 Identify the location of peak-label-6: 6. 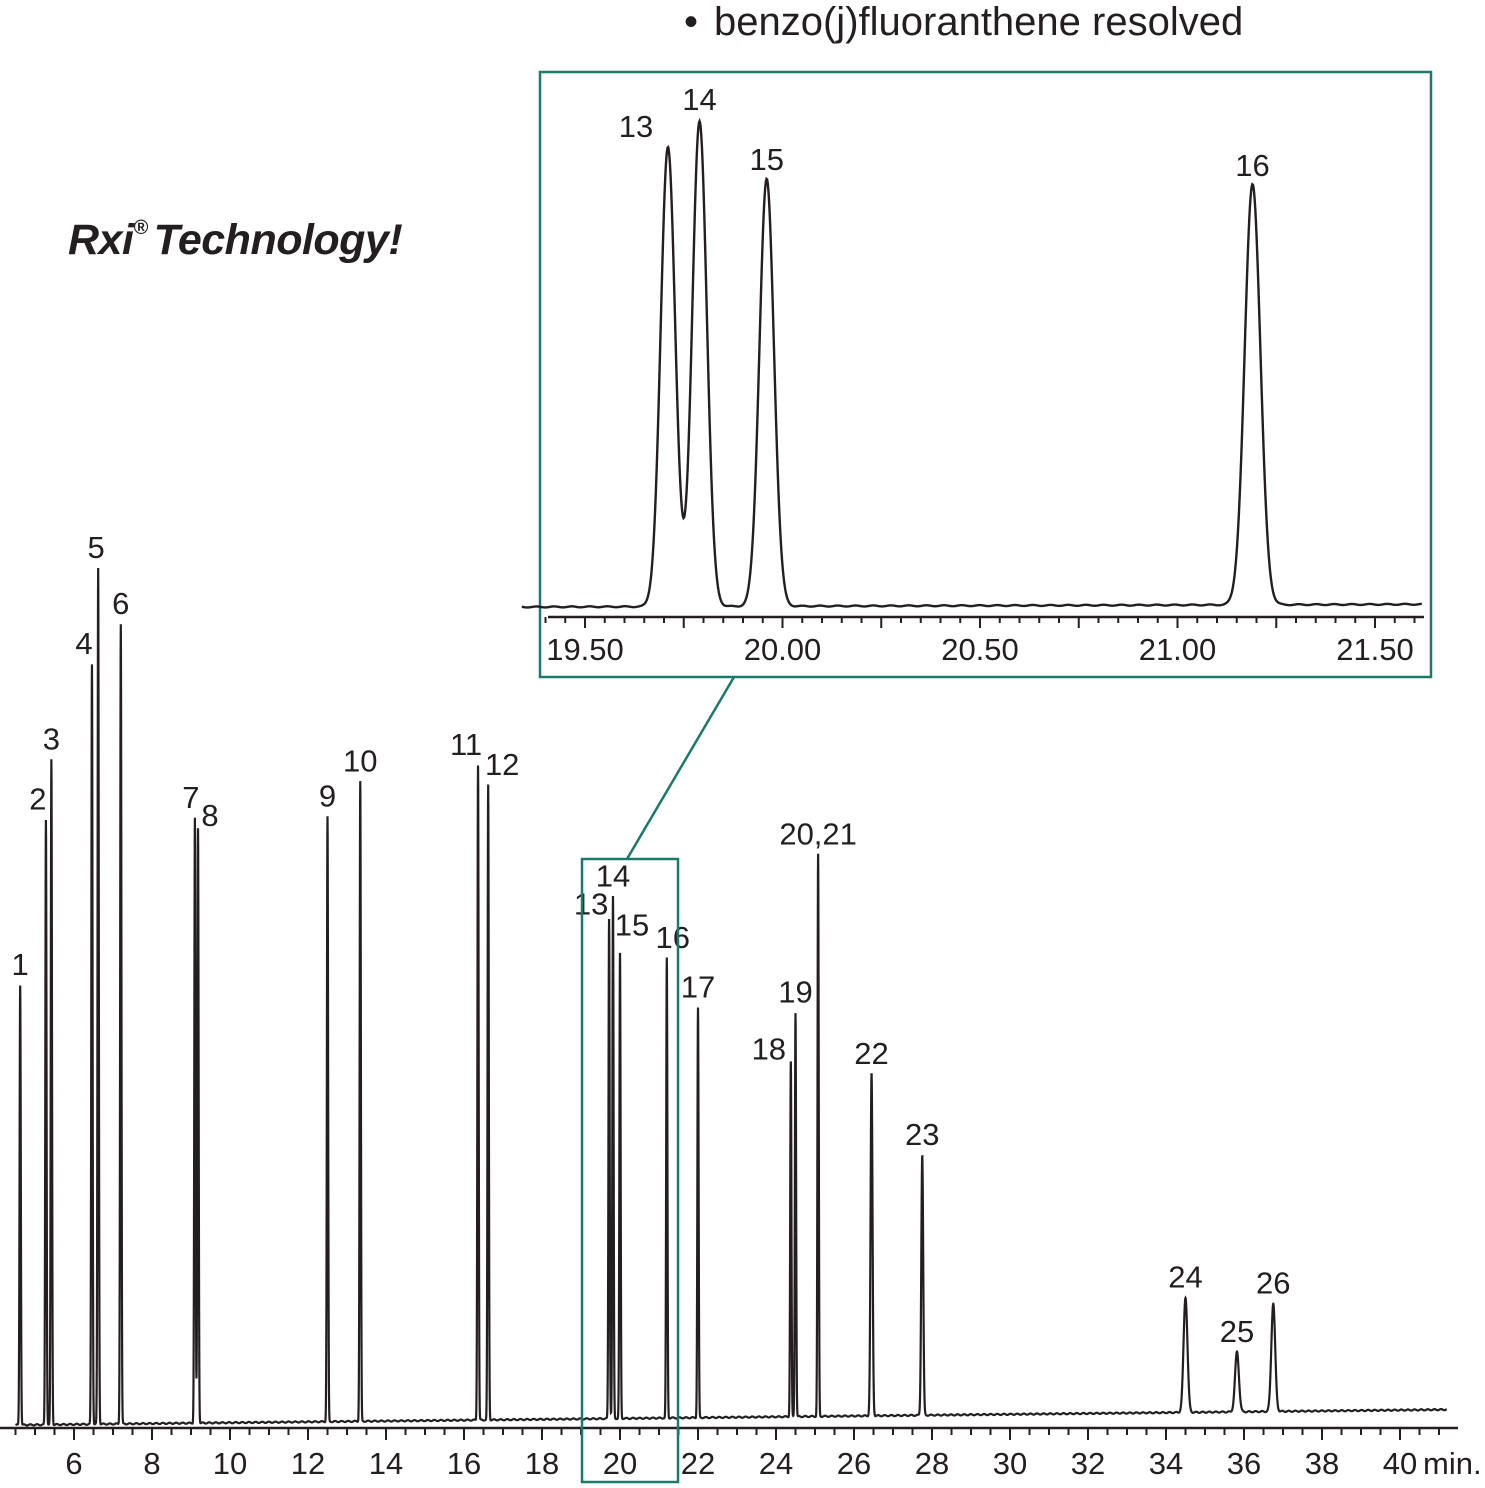
(120, 603).